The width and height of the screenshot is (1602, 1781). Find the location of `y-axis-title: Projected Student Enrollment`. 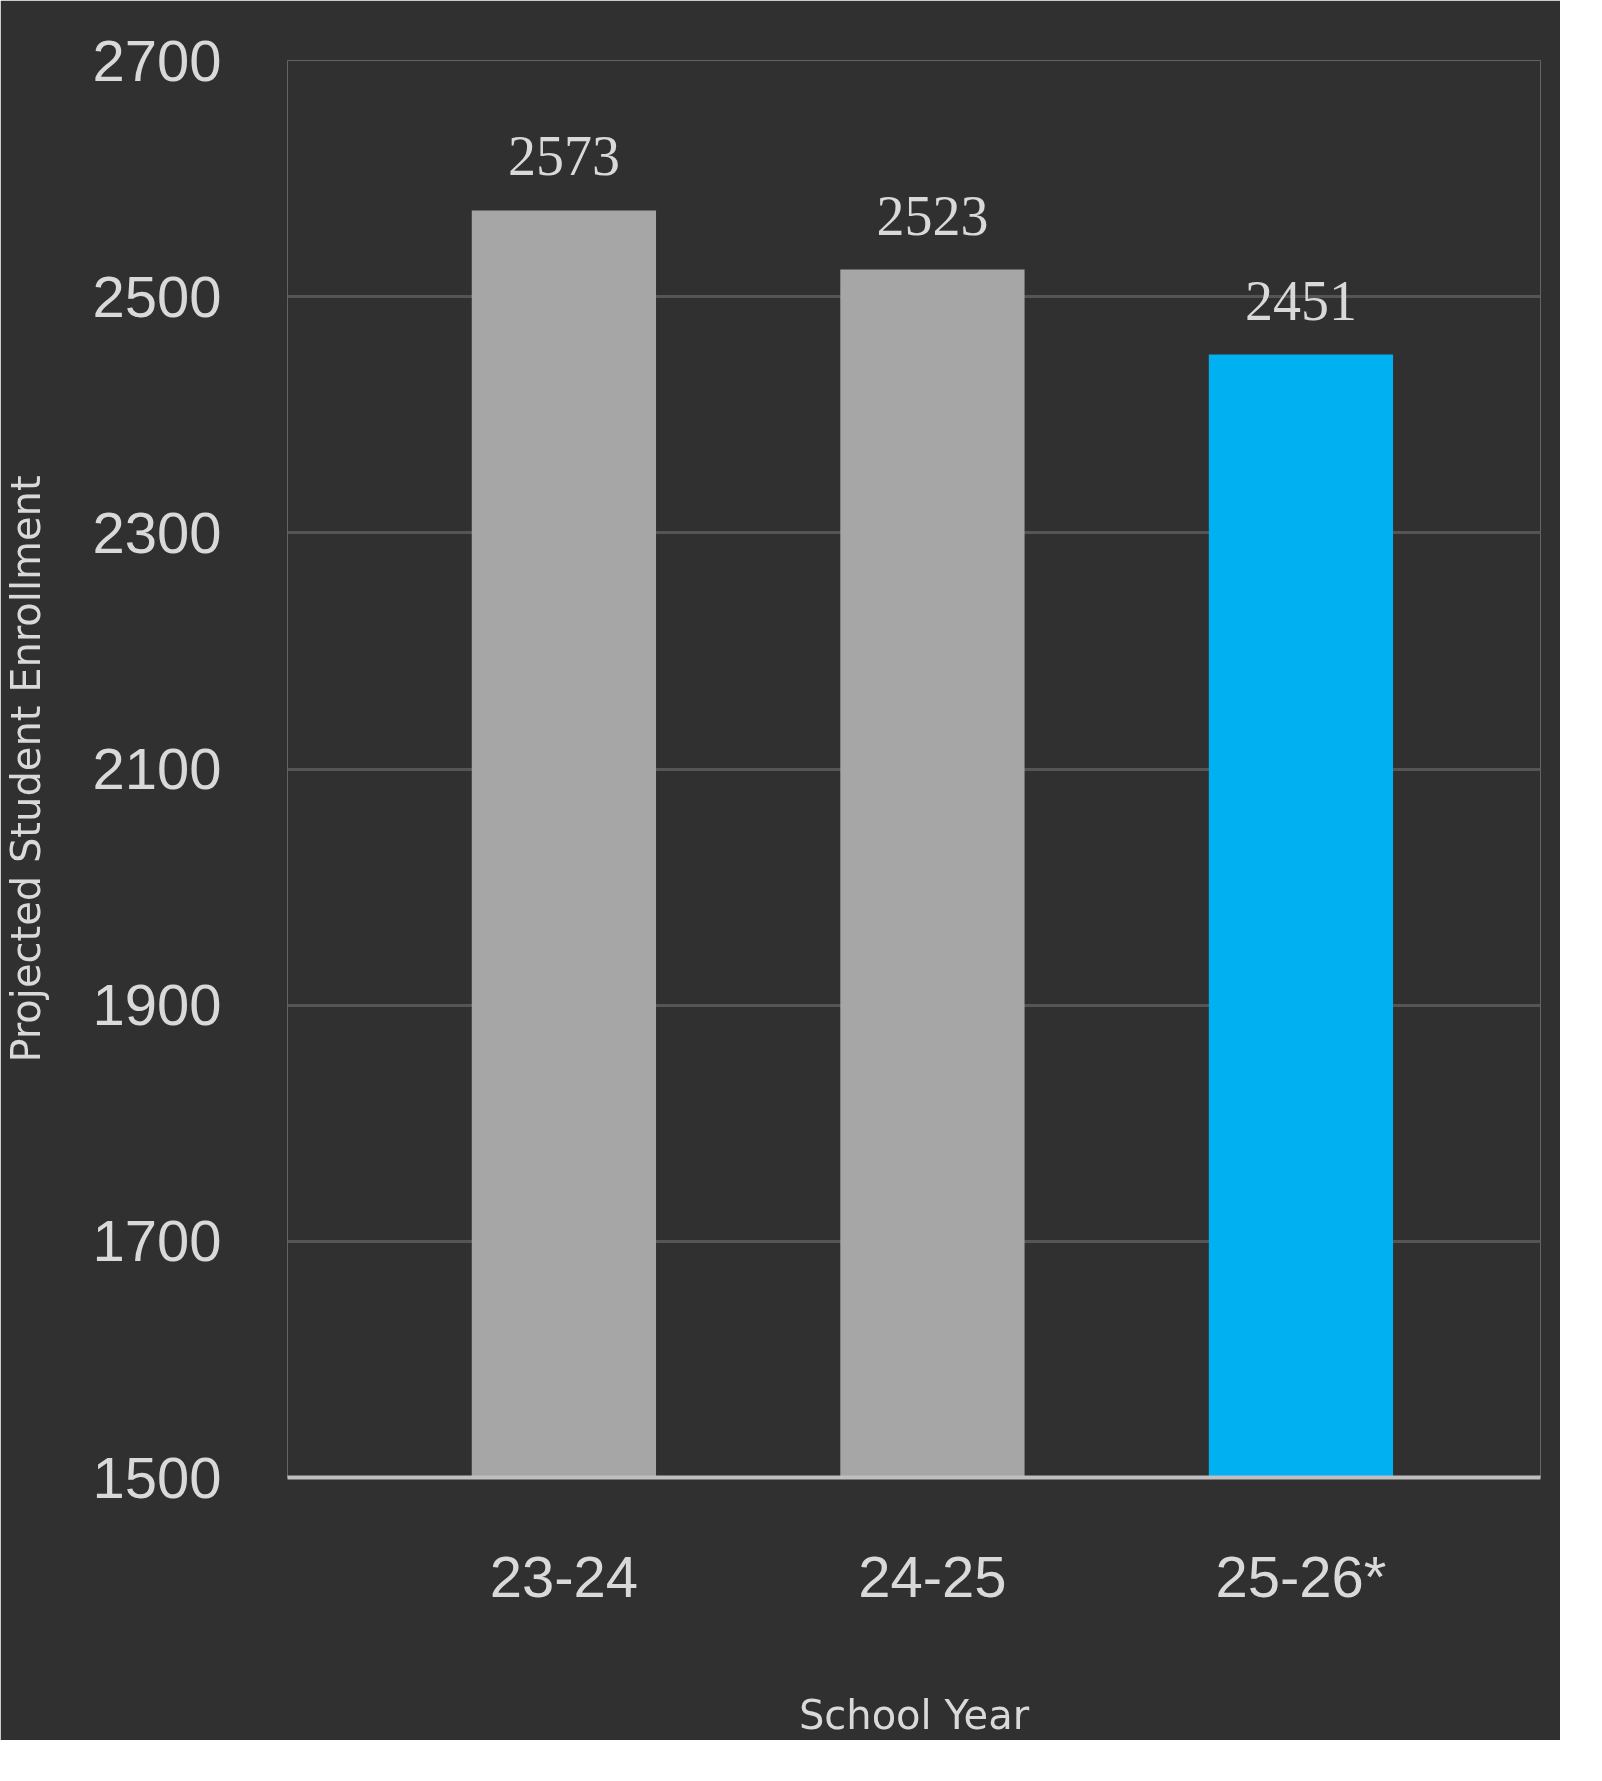

y-axis-title: Projected Student Enrollment is located at coordinates (26, 769).